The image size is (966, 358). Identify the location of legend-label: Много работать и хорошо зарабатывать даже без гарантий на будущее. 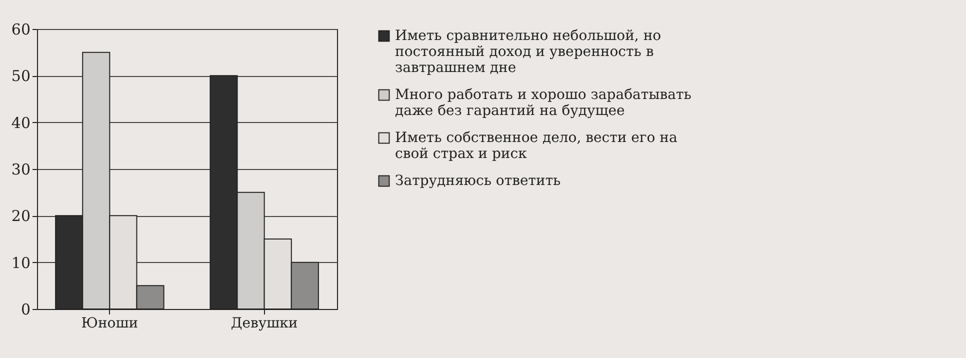
(543, 103).